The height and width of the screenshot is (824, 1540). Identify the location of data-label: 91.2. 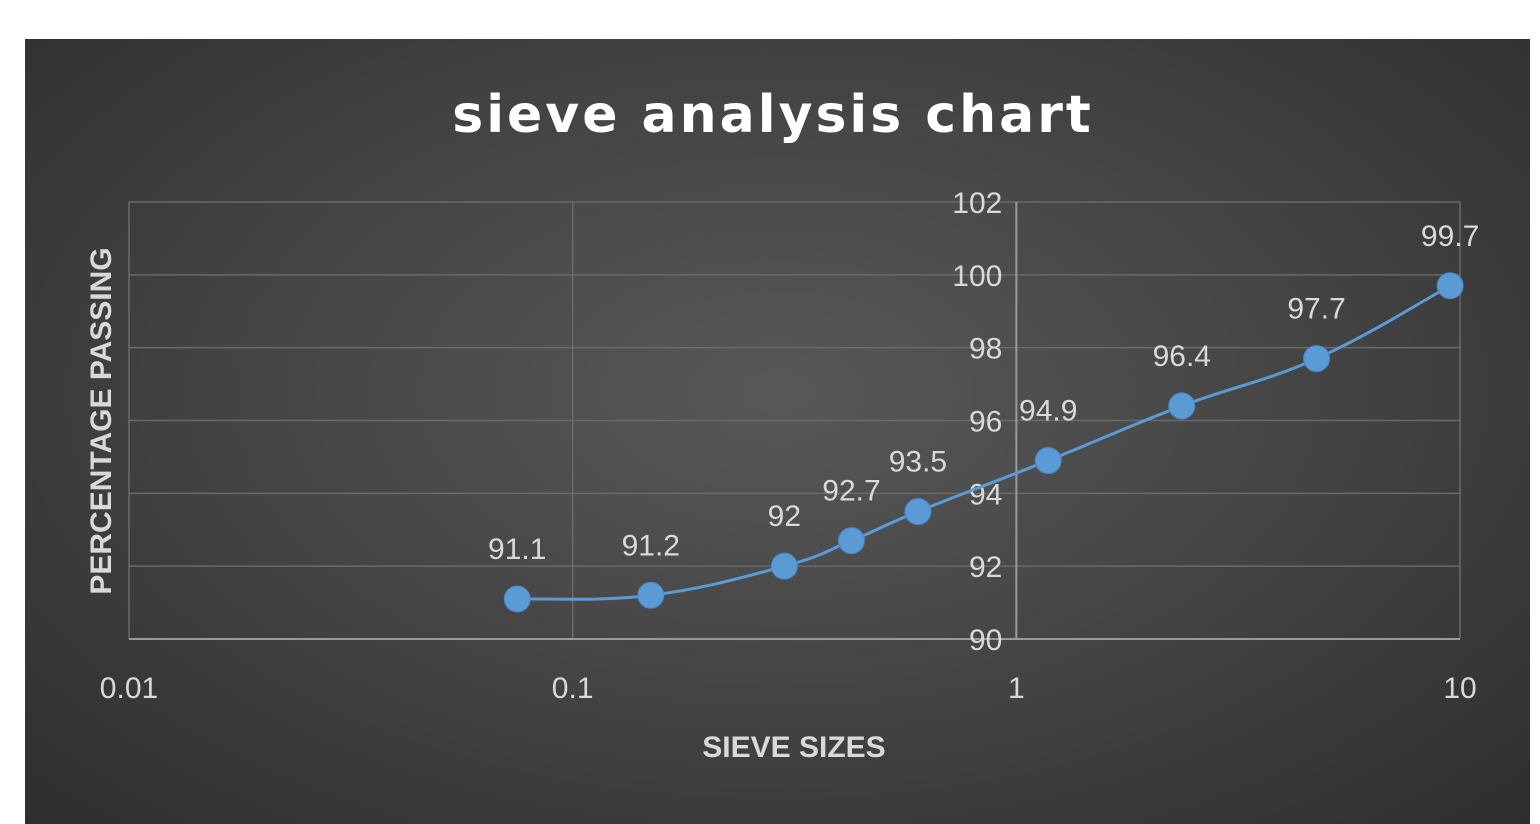
(651, 545).